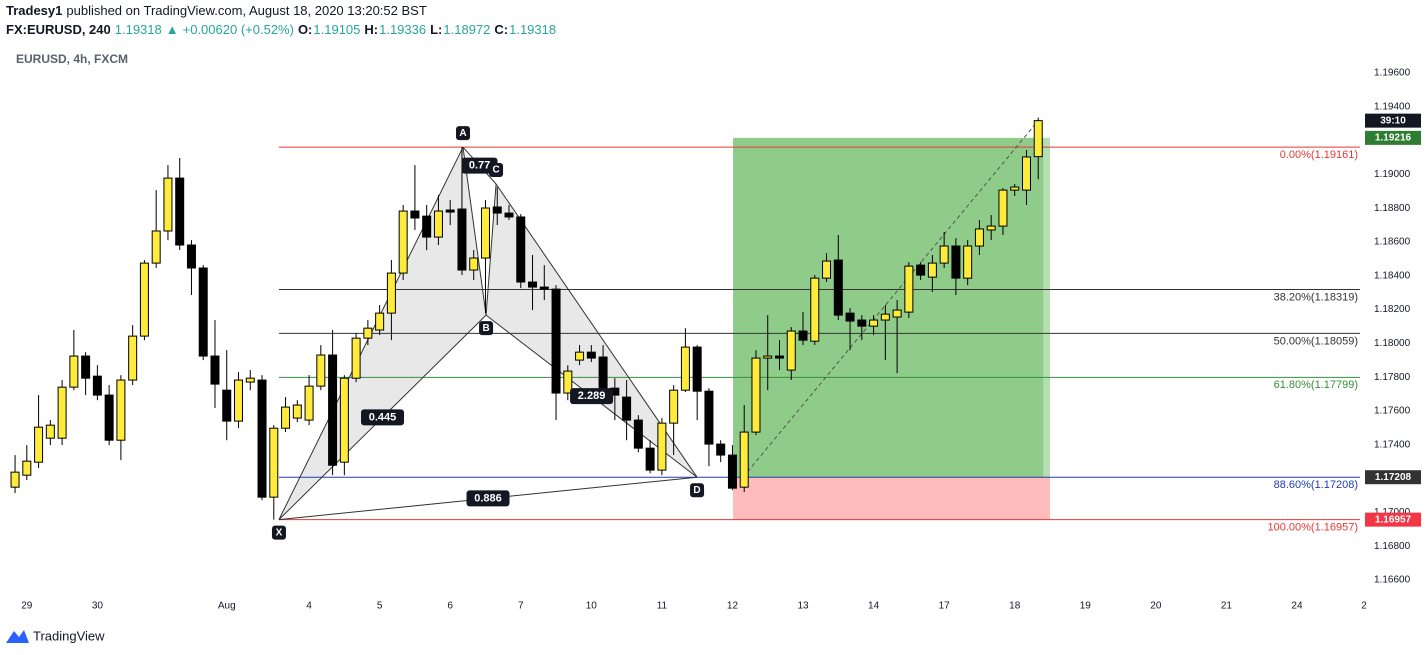  I want to click on fib-label: 88.60%(1.17208), so click(1316, 485).